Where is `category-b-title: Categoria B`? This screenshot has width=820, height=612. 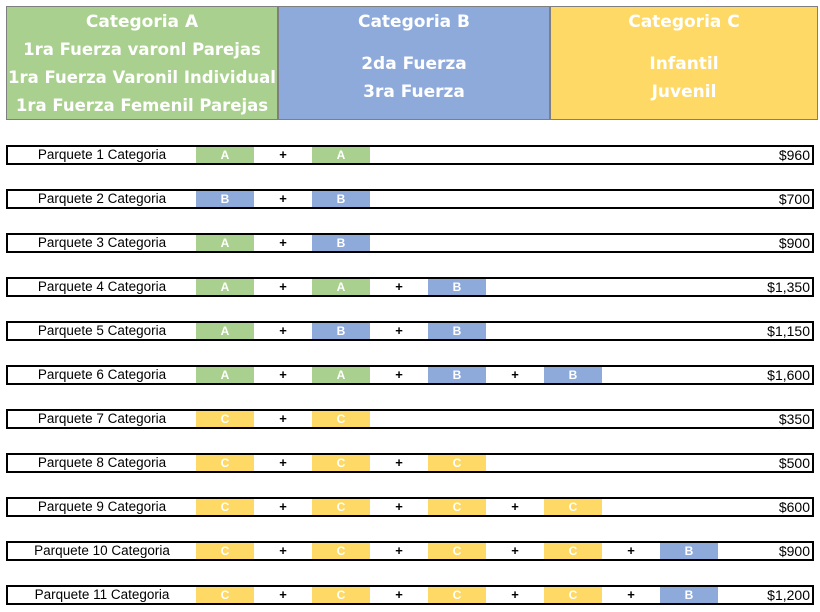 category-b-title: Categoria B is located at coordinates (413, 22).